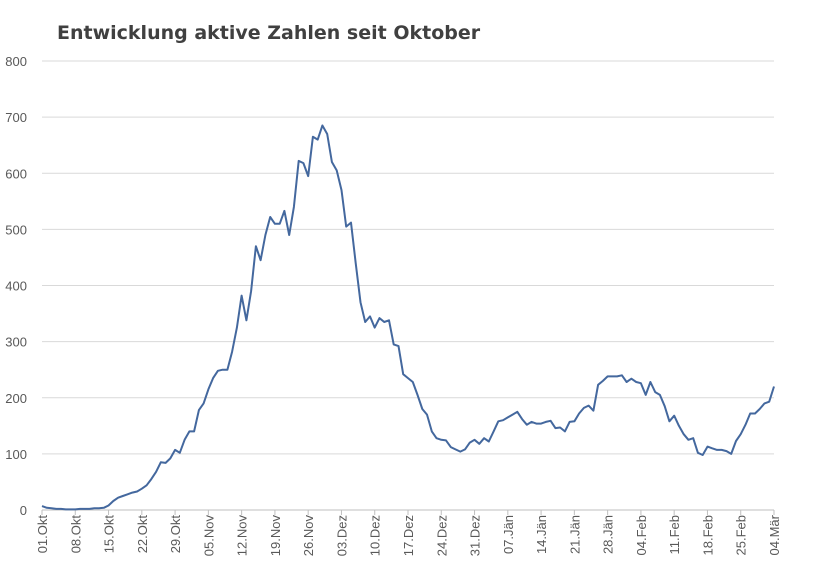  What do you see at coordinates (341, 535) in the screenshot?
I see `x-tick-label: 03.Dez` at bounding box center [341, 535].